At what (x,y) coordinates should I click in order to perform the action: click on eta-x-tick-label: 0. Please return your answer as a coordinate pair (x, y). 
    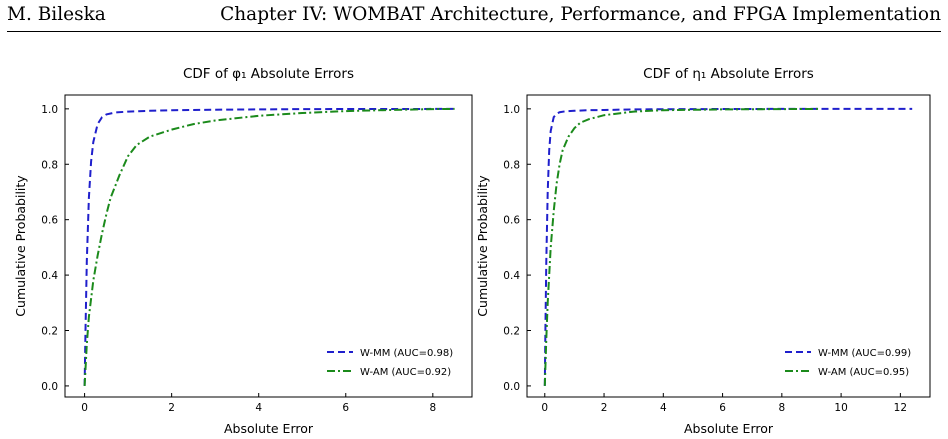
    Looking at the image, I should click on (544, 408).